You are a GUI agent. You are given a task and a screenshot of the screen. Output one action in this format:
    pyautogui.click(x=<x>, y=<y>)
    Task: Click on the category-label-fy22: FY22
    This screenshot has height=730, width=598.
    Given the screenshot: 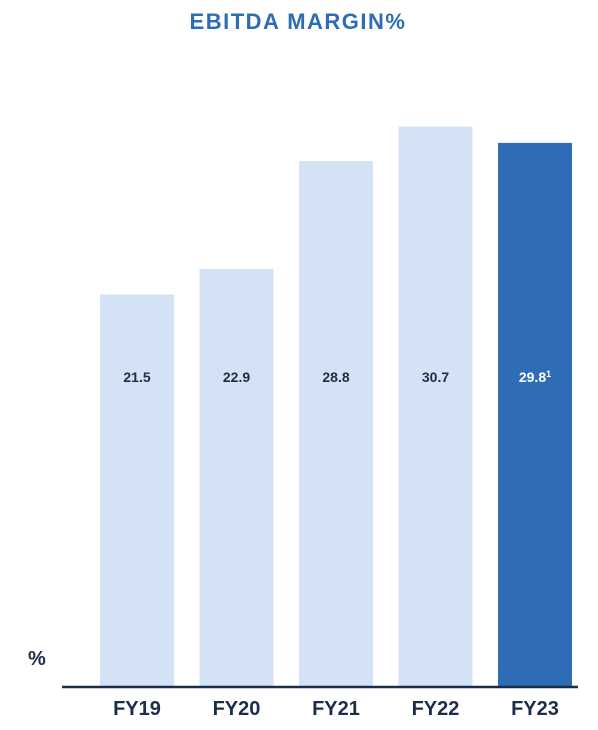 What is the action you would take?
    pyautogui.click(x=436, y=709)
    